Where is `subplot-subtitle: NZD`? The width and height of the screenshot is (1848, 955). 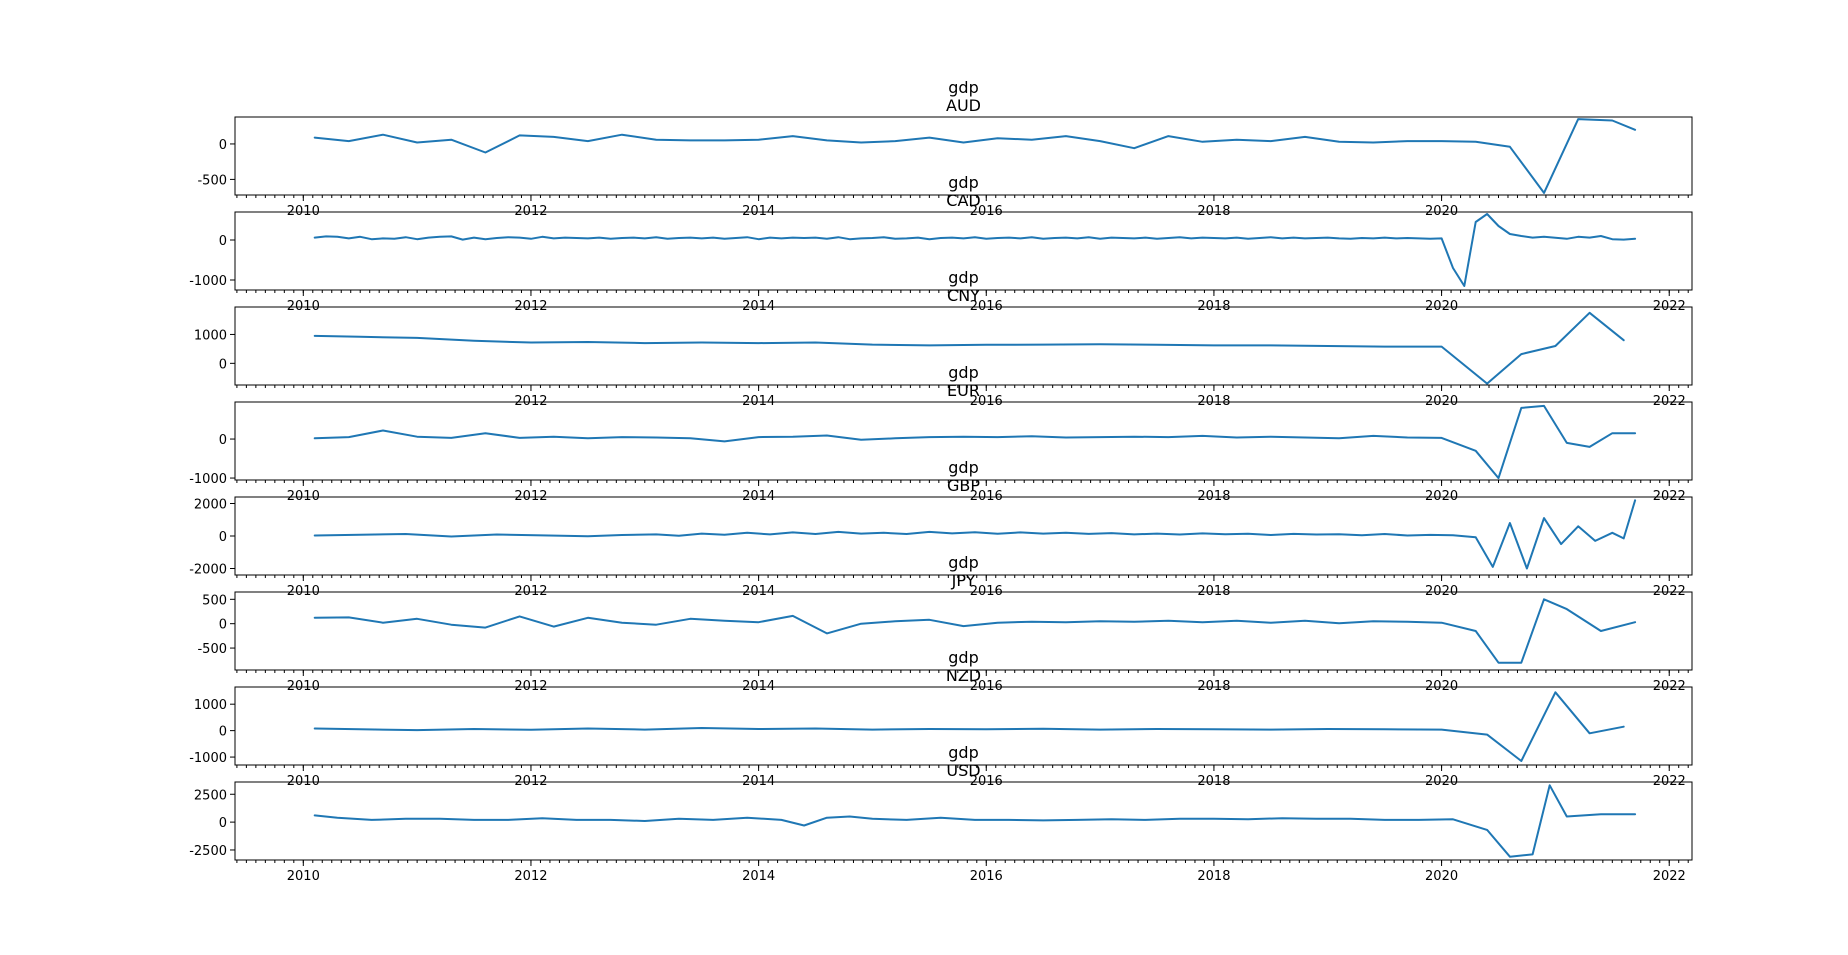
subplot-subtitle: NZD is located at coordinates (963, 675).